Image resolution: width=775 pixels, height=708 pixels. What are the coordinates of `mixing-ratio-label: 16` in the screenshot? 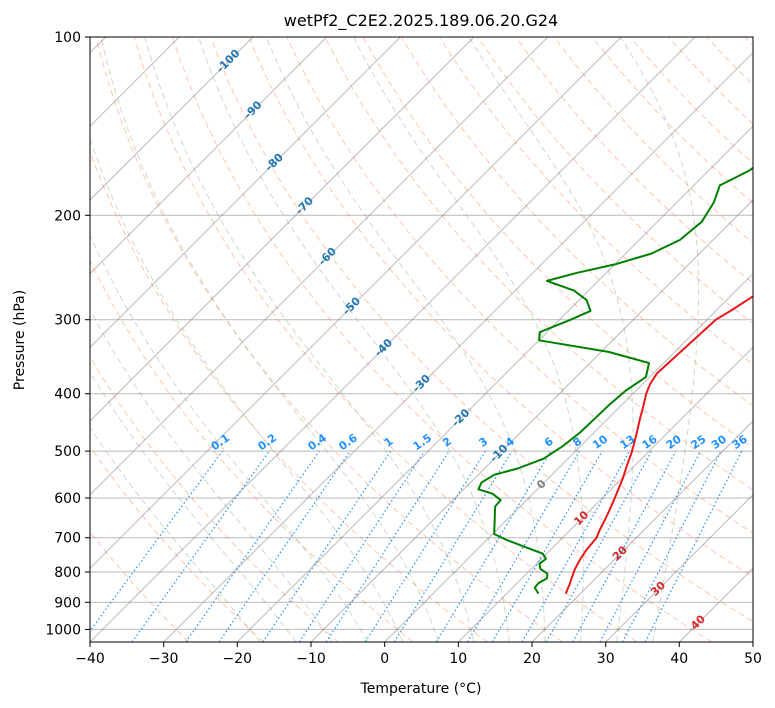 It's located at (650, 442).